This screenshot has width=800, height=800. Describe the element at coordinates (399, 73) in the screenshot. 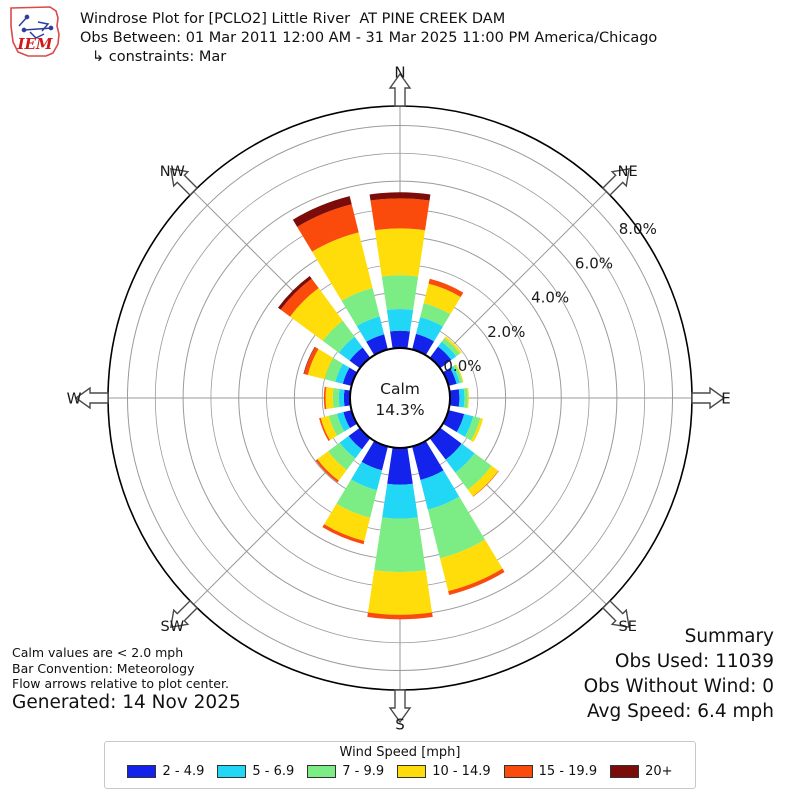

I see `compass-label-n: N` at that location.